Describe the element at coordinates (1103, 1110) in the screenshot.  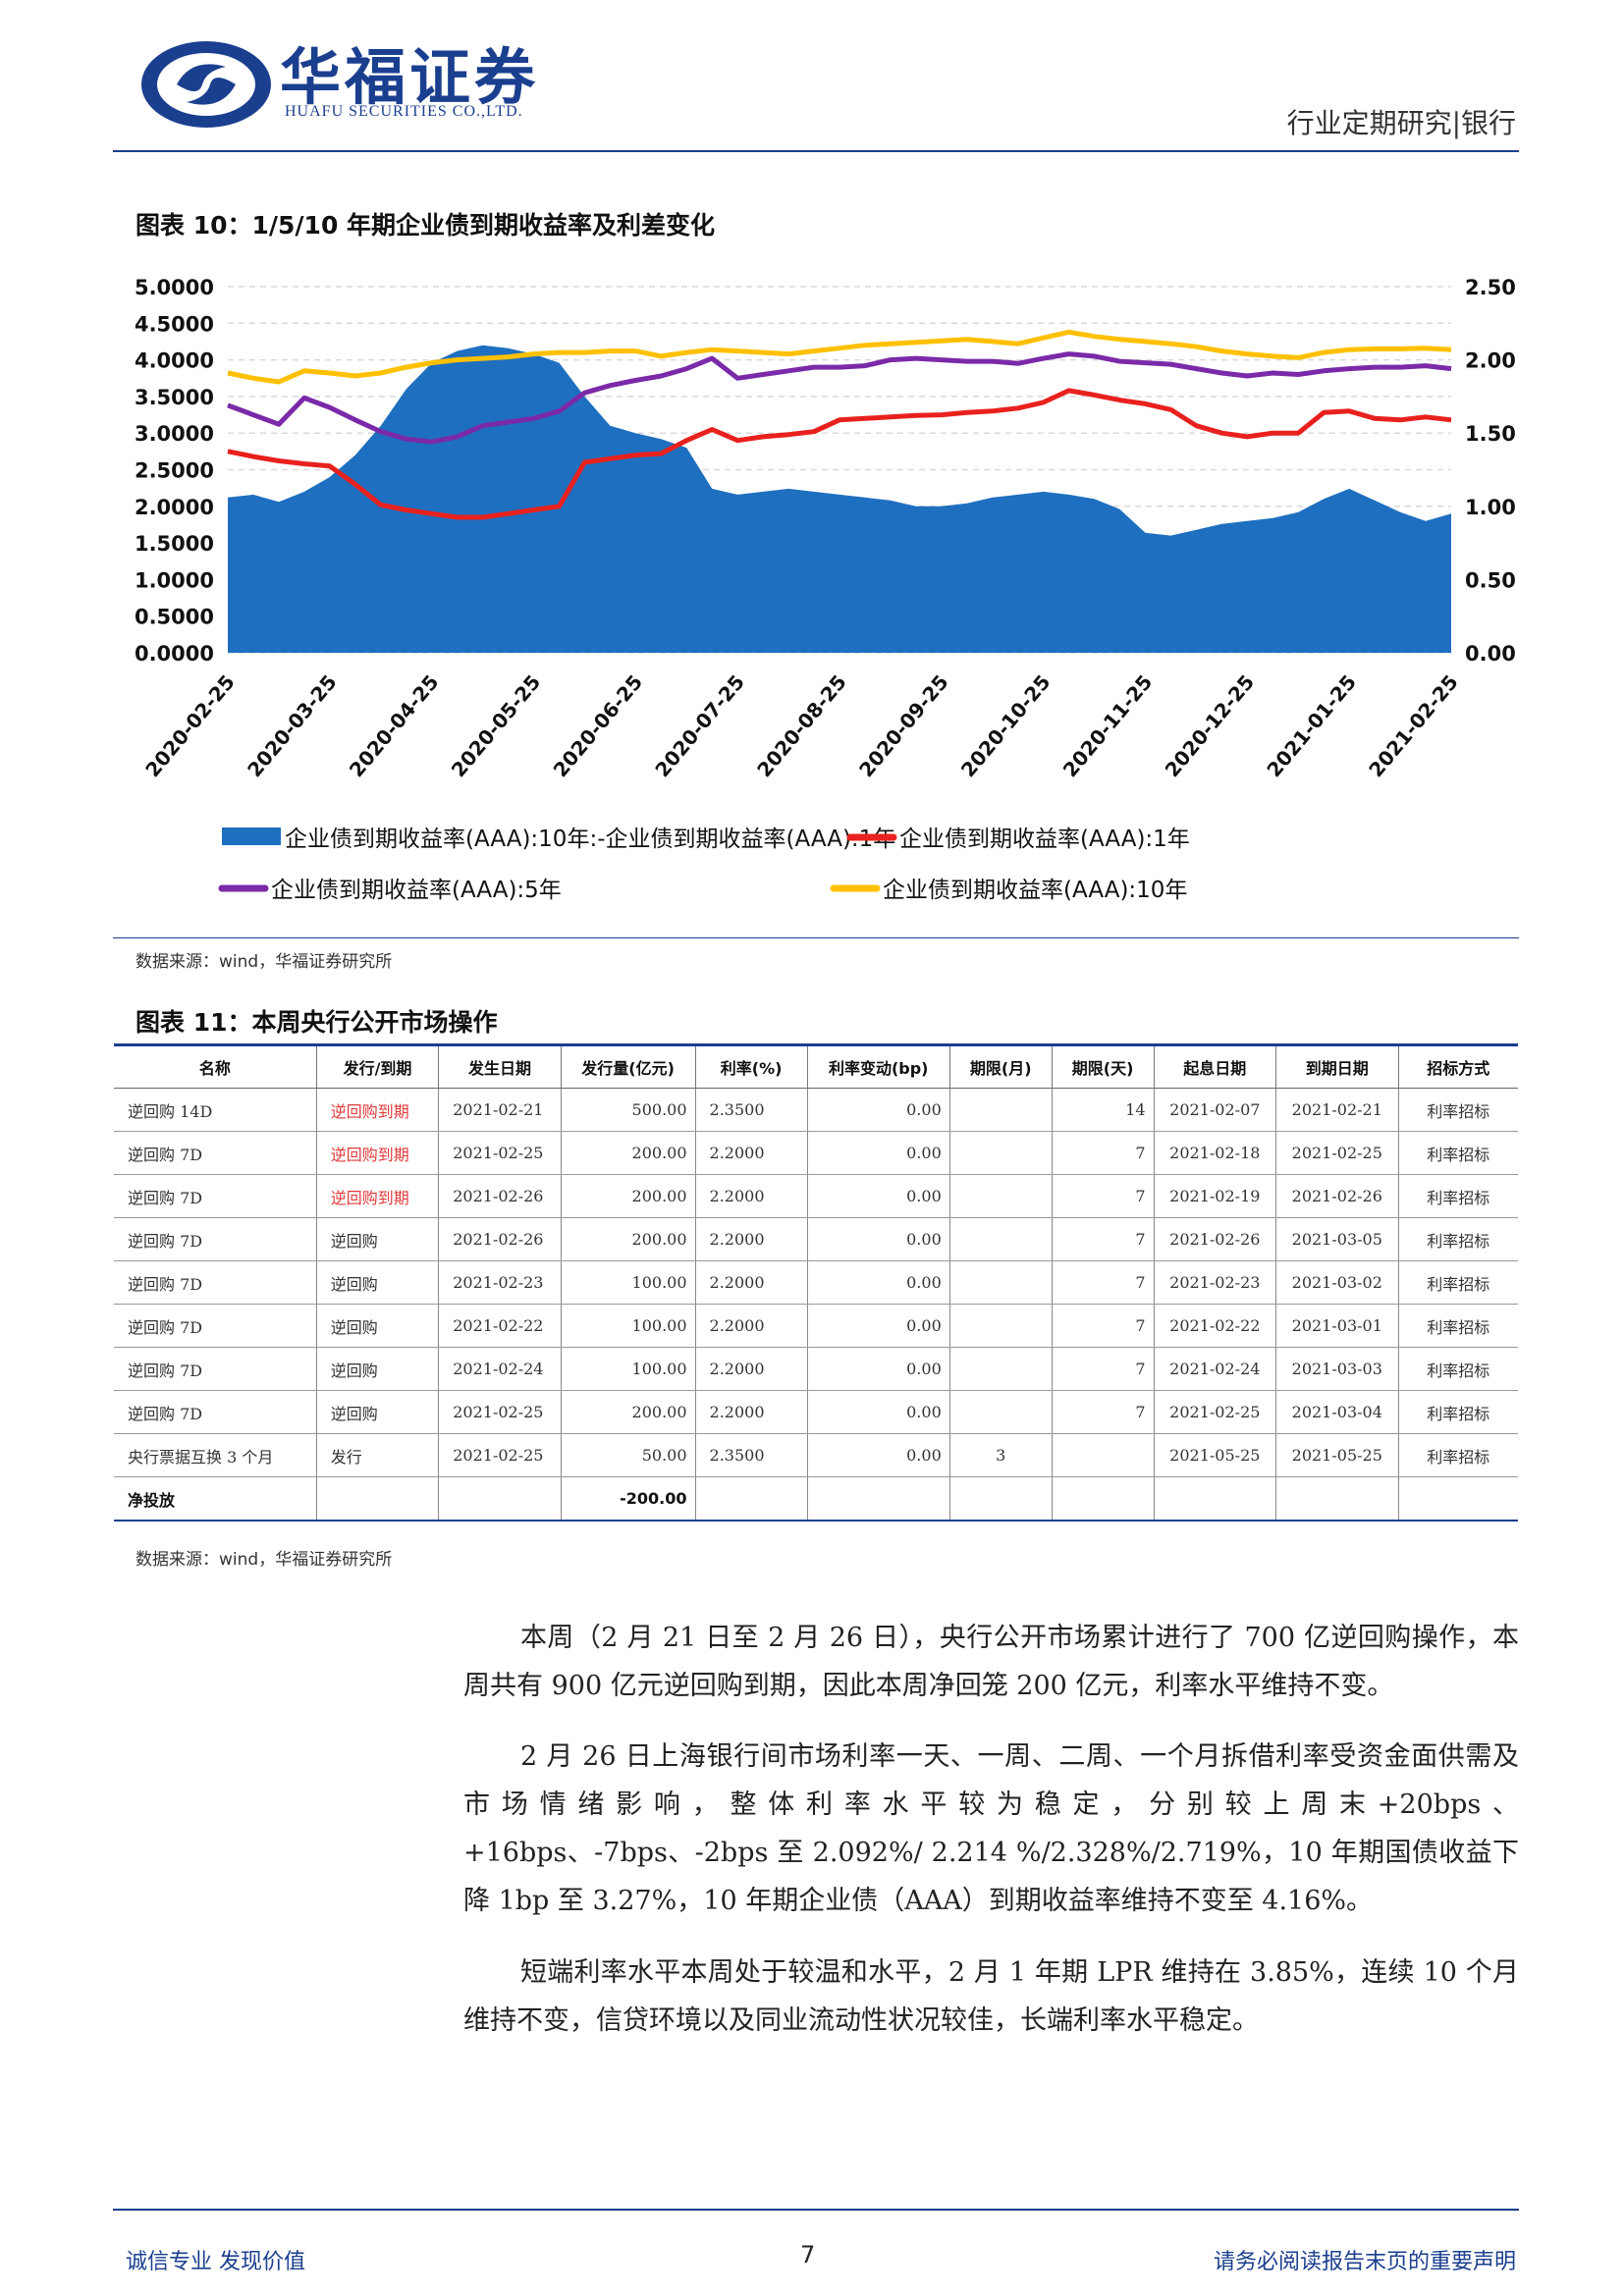
I see `table-cell-days: 14` at that location.